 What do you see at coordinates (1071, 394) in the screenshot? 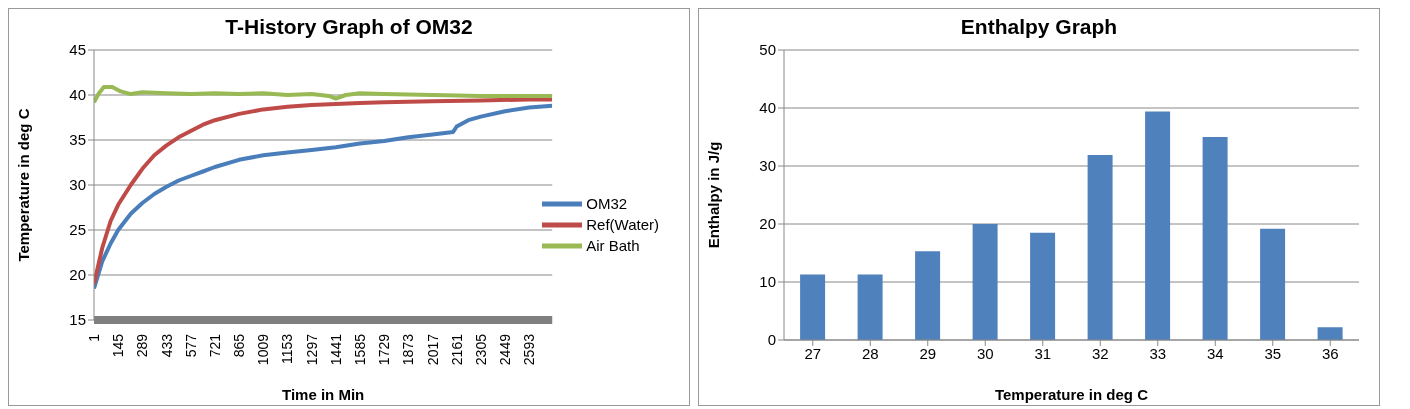
I see `x-axis-title: Temperature in deg C` at bounding box center [1071, 394].